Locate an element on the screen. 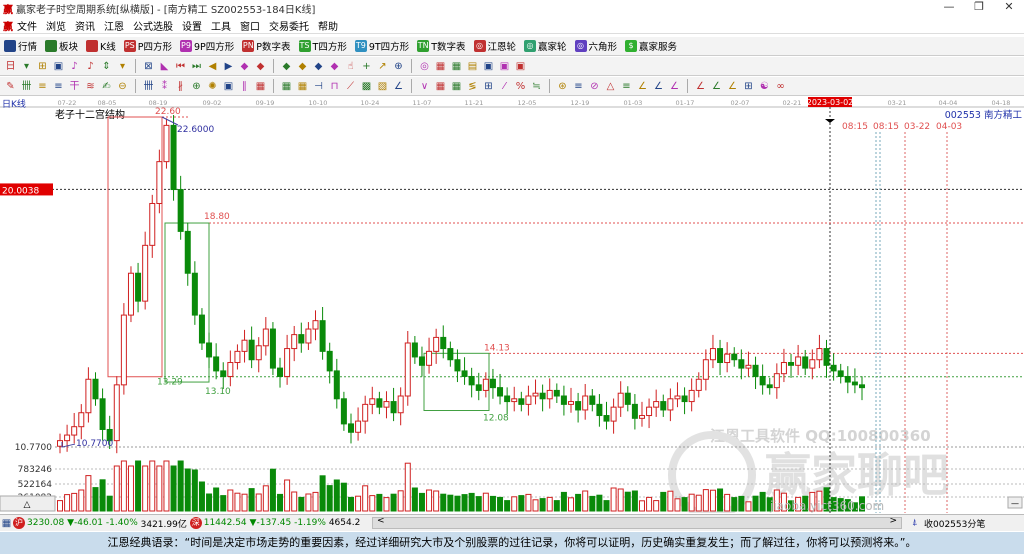 This screenshot has height=554, width=1024. tool-icon: ⁑ is located at coordinates (164, 86).